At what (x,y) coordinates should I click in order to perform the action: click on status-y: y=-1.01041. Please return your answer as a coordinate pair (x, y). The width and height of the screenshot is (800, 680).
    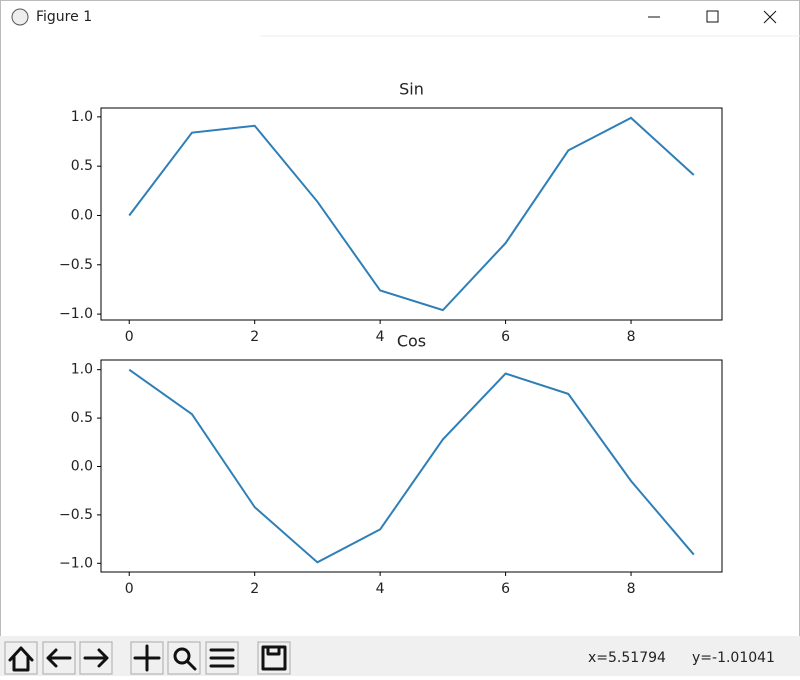
    Looking at the image, I should click on (733, 658).